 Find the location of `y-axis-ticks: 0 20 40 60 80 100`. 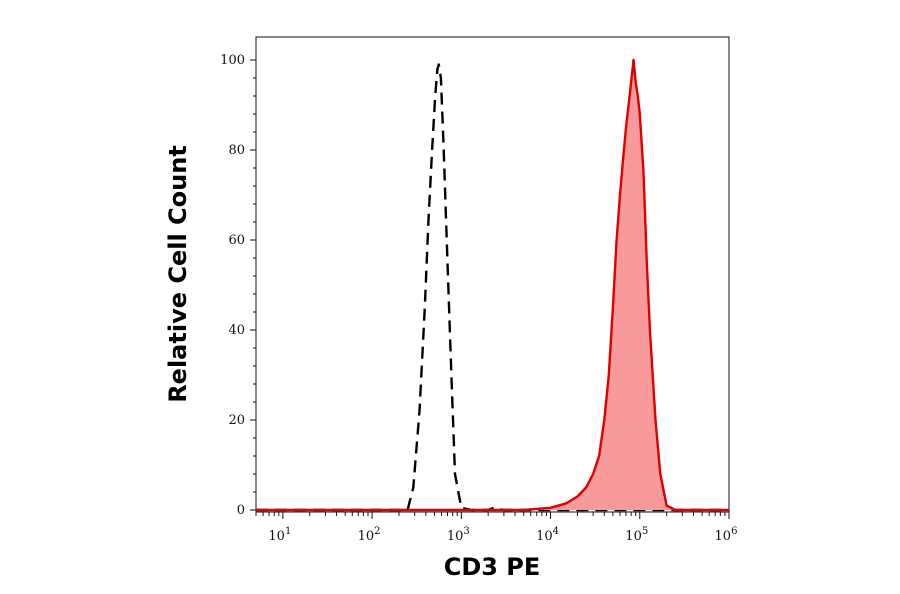

y-axis-ticks: 0 20 40 60 80 100 is located at coordinates (238, 285).